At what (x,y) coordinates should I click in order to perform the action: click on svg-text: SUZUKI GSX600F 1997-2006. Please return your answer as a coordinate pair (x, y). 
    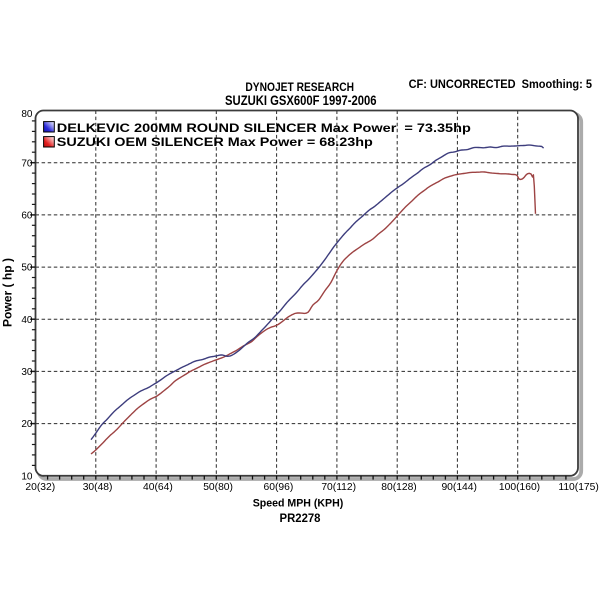
    Looking at the image, I should click on (301, 100).